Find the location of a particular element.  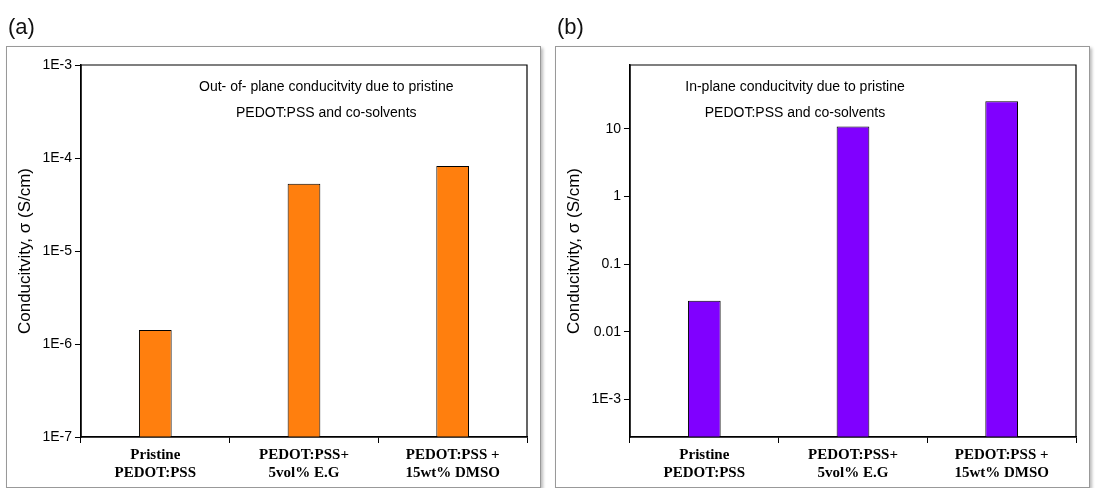

y-tick-label: 1E-7 is located at coordinates (57, 435).